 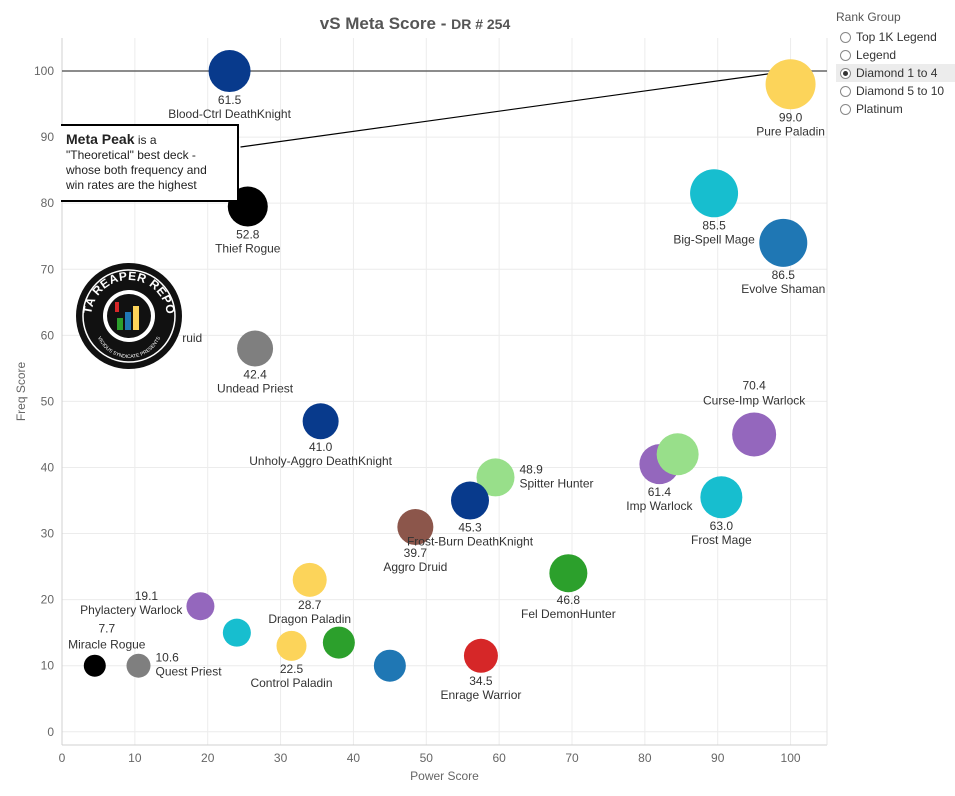 I want to click on y-axis-title: Freq Score, so click(x=21, y=391).